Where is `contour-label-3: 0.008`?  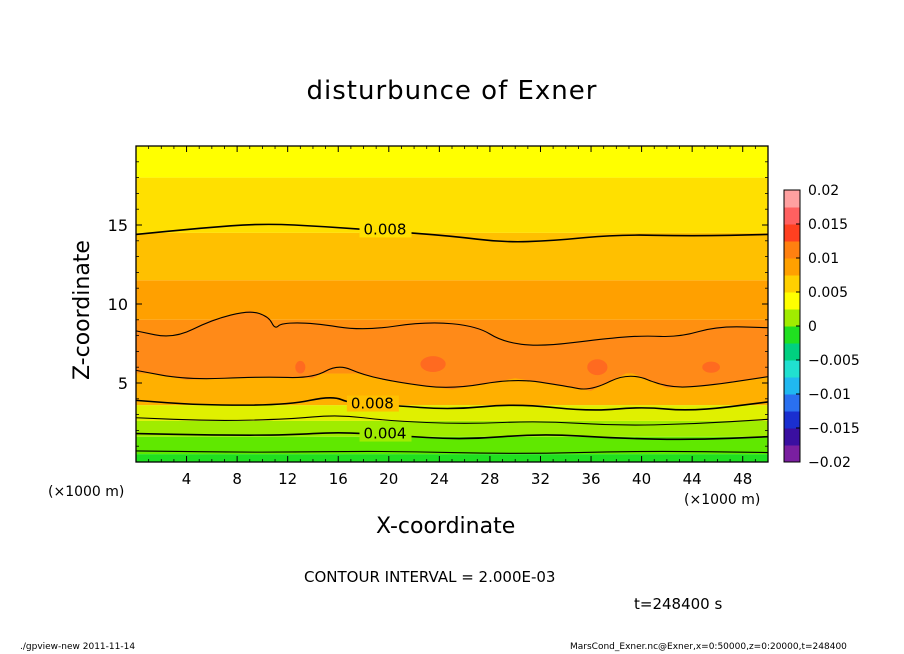 contour-label-3: 0.008 is located at coordinates (372, 404).